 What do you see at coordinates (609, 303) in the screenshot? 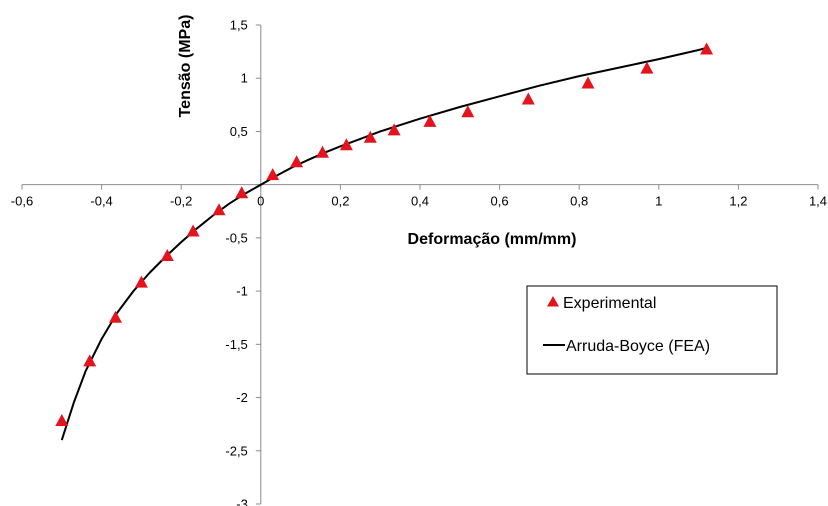
I see `legend-label-experimental: Experimental` at bounding box center [609, 303].